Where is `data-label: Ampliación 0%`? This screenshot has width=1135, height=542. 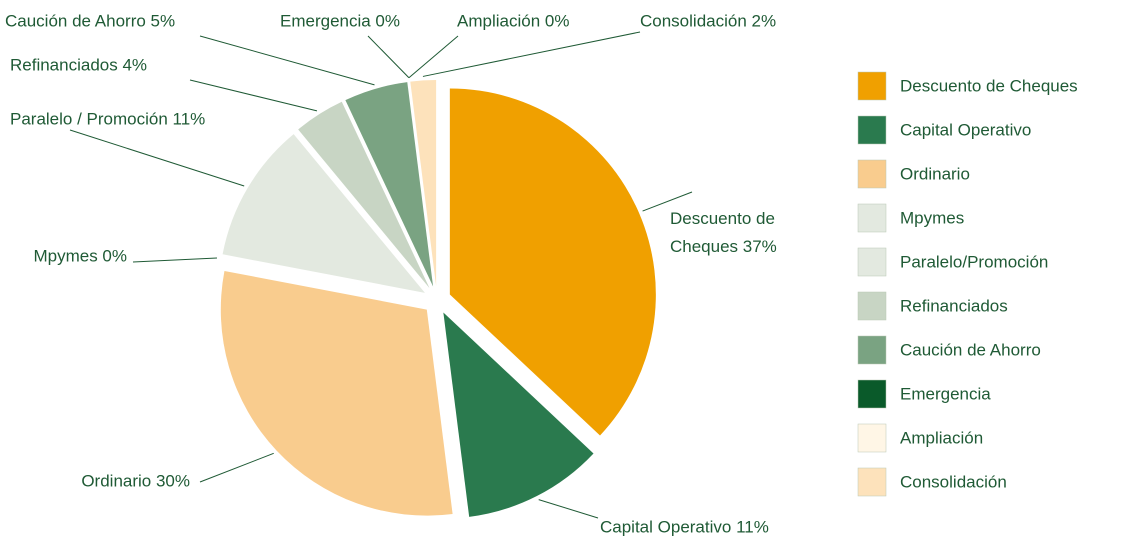
data-label: Ampliación 0% is located at coordinates (513, 20).